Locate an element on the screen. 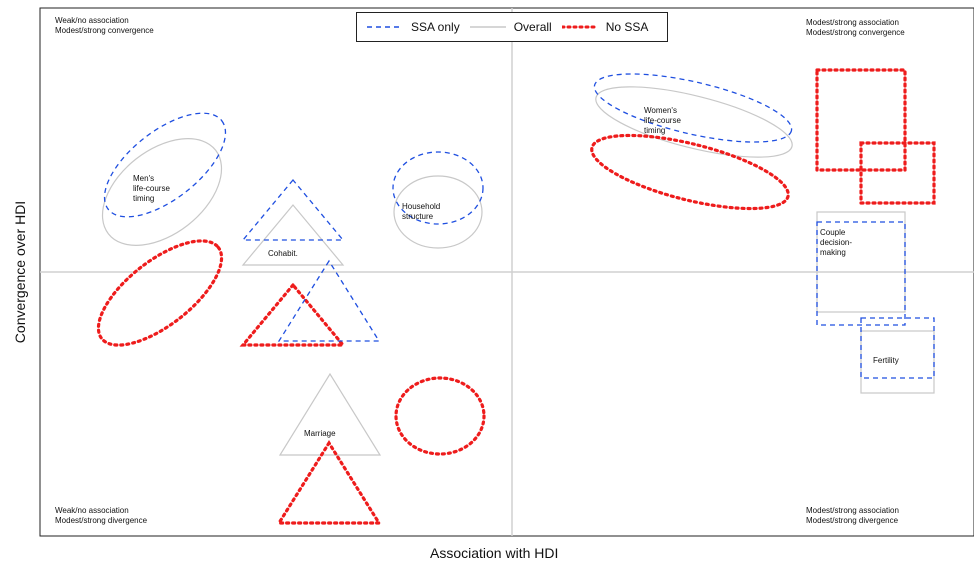 The height and width of the screenshot is (566, 974). label-household: Household structure is located at coordinates (421, 212).